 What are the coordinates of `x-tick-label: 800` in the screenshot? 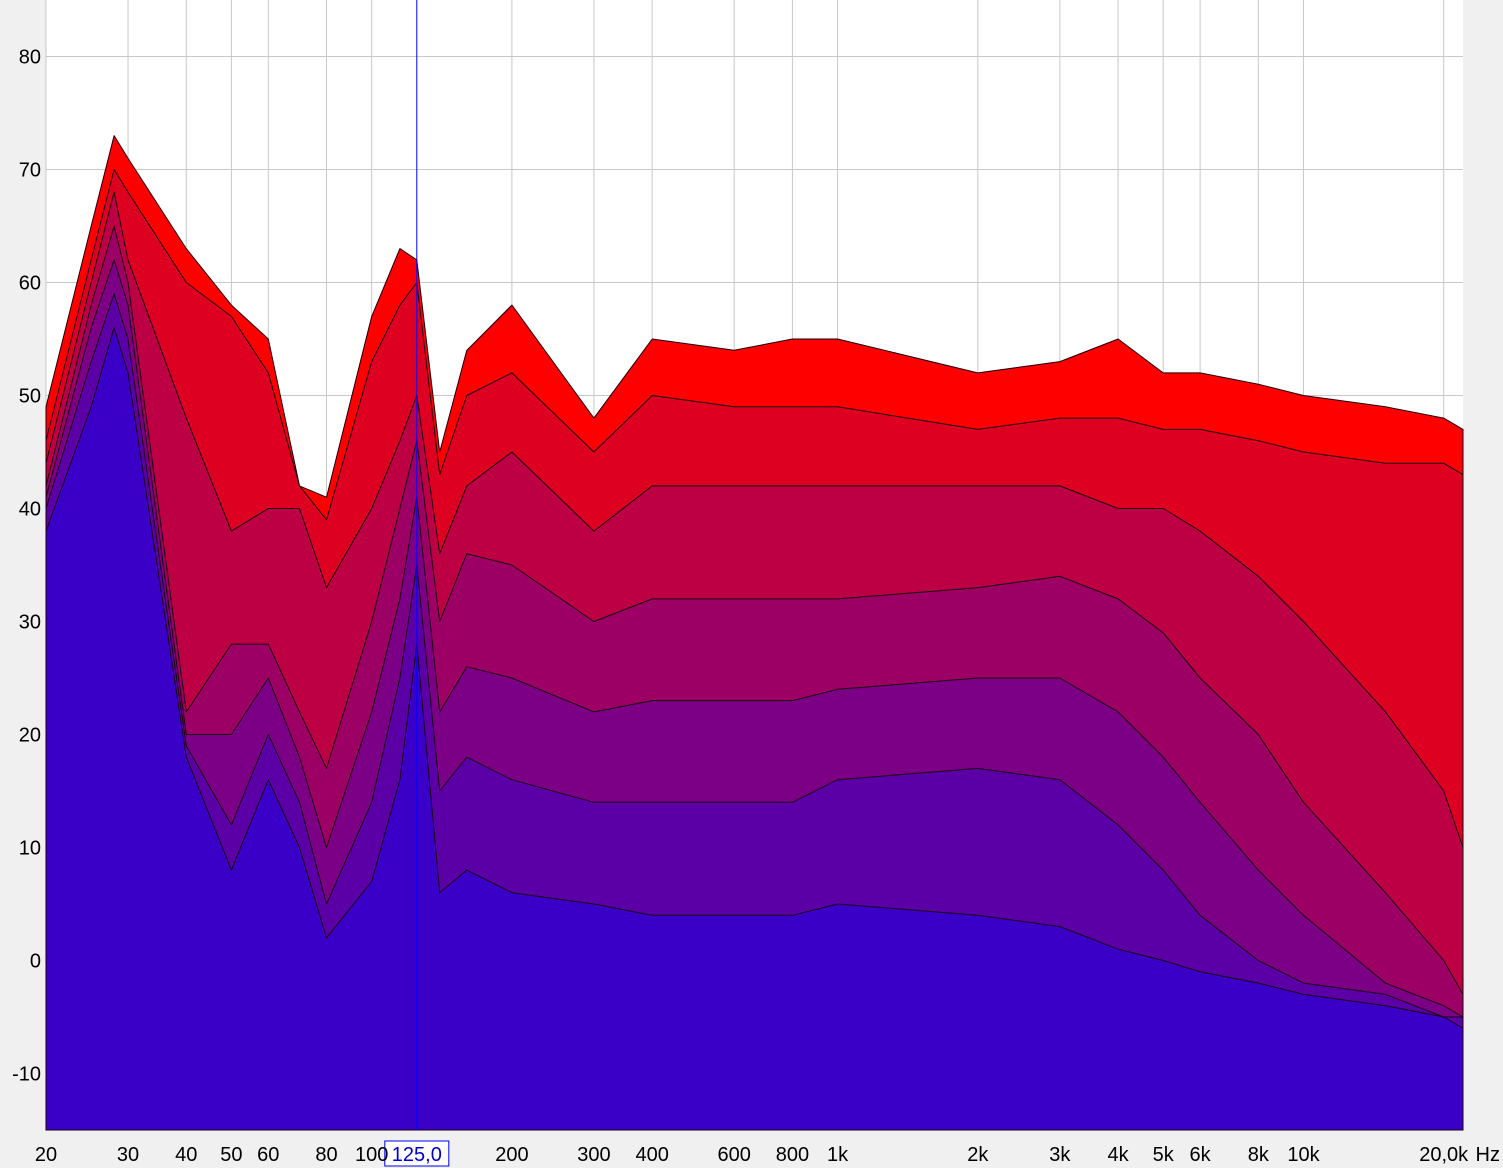 It's located at (792, 1155).